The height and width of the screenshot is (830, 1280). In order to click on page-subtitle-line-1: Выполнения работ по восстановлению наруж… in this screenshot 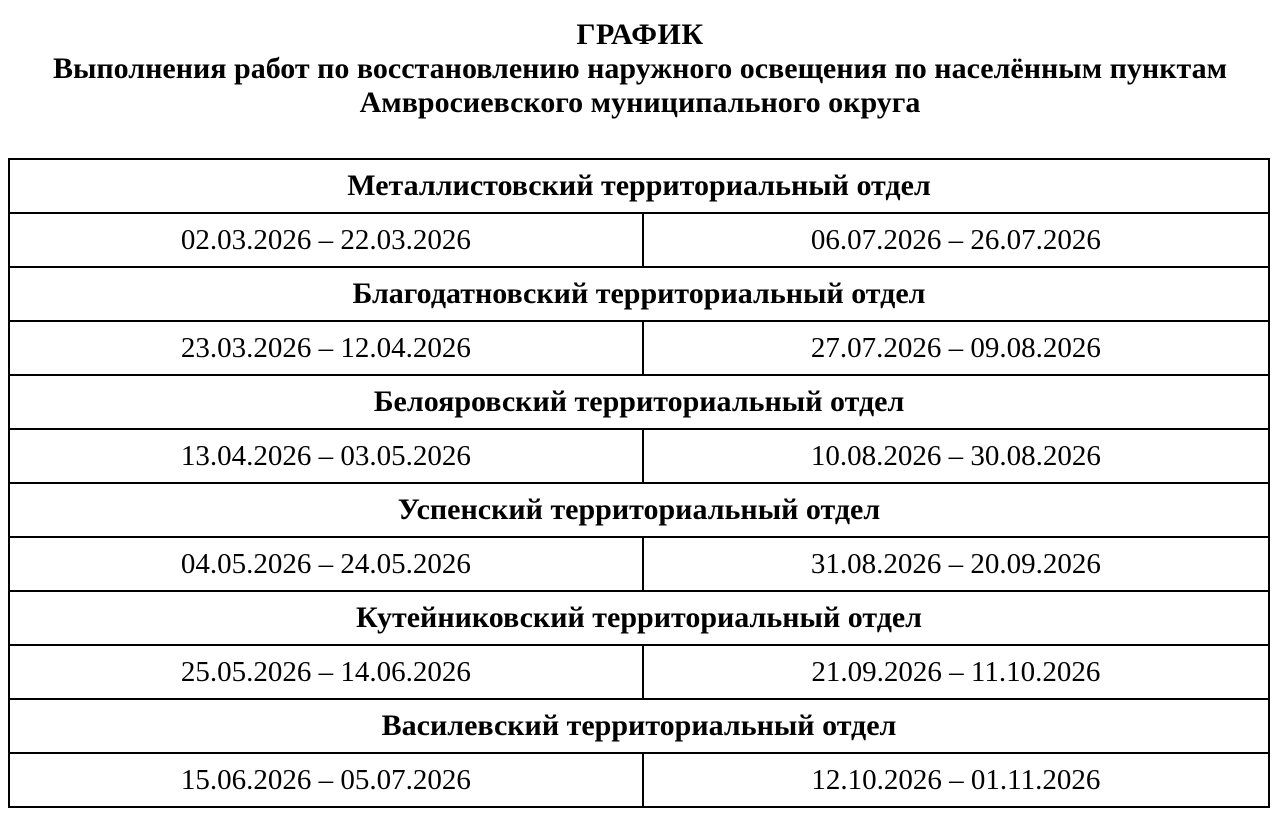, I will do `click(640, 68)`.